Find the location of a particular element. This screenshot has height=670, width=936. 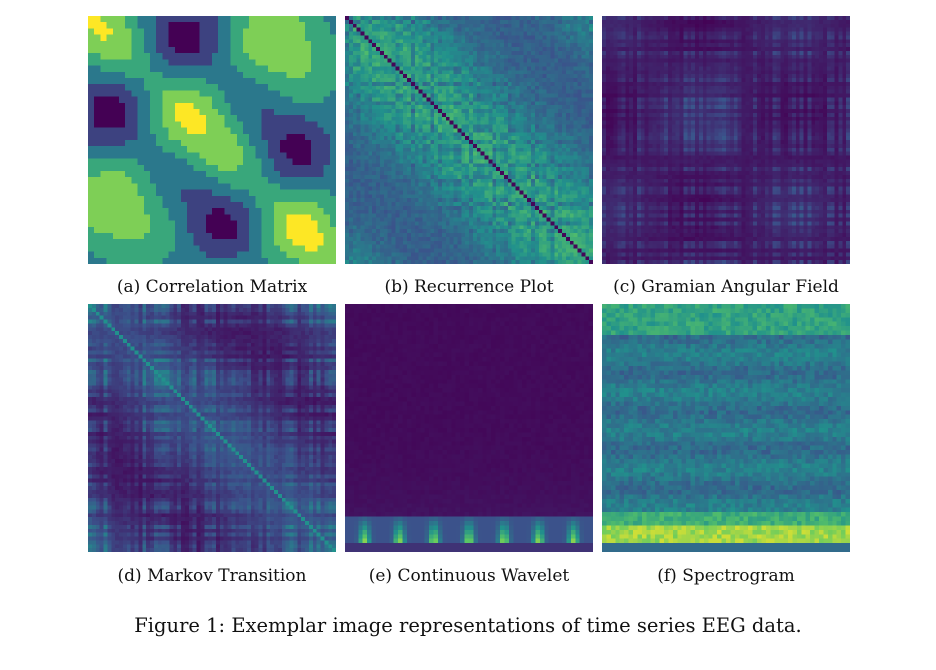

caption-f: (f) Spectrogram is located at coordinates (726, 576).